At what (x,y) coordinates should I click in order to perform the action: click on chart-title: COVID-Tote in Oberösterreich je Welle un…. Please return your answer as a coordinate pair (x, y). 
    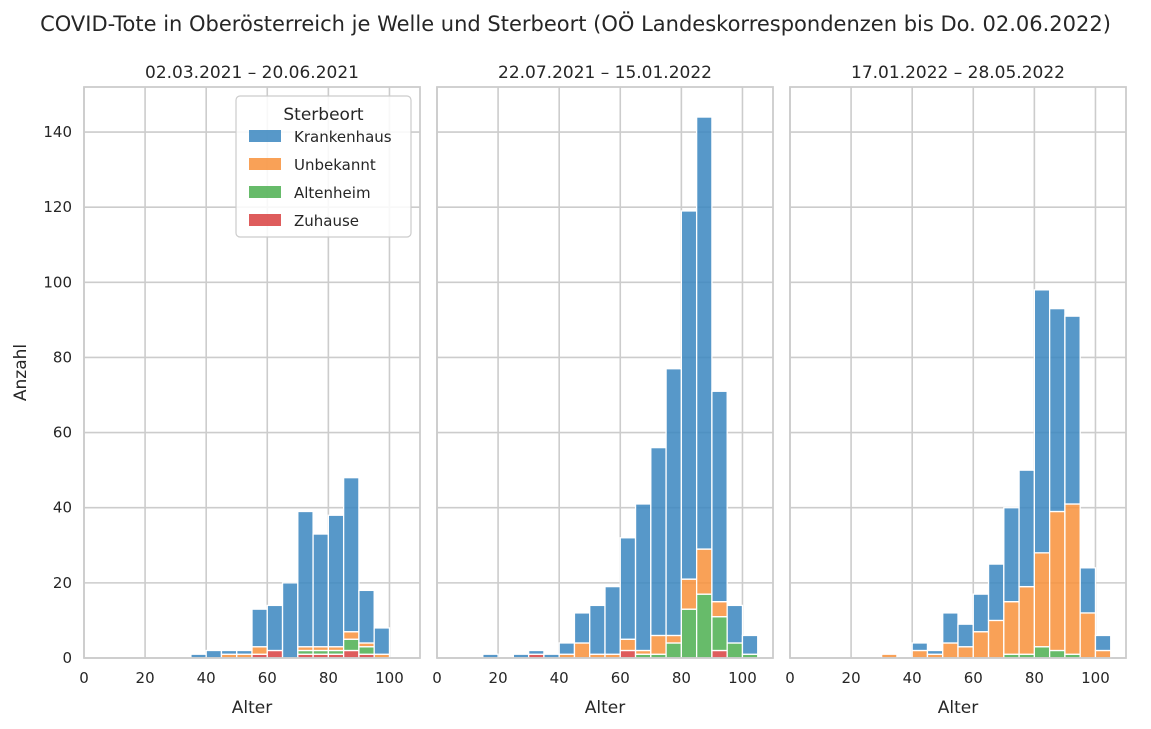
    Looking at the image, I should click on (575, 24).